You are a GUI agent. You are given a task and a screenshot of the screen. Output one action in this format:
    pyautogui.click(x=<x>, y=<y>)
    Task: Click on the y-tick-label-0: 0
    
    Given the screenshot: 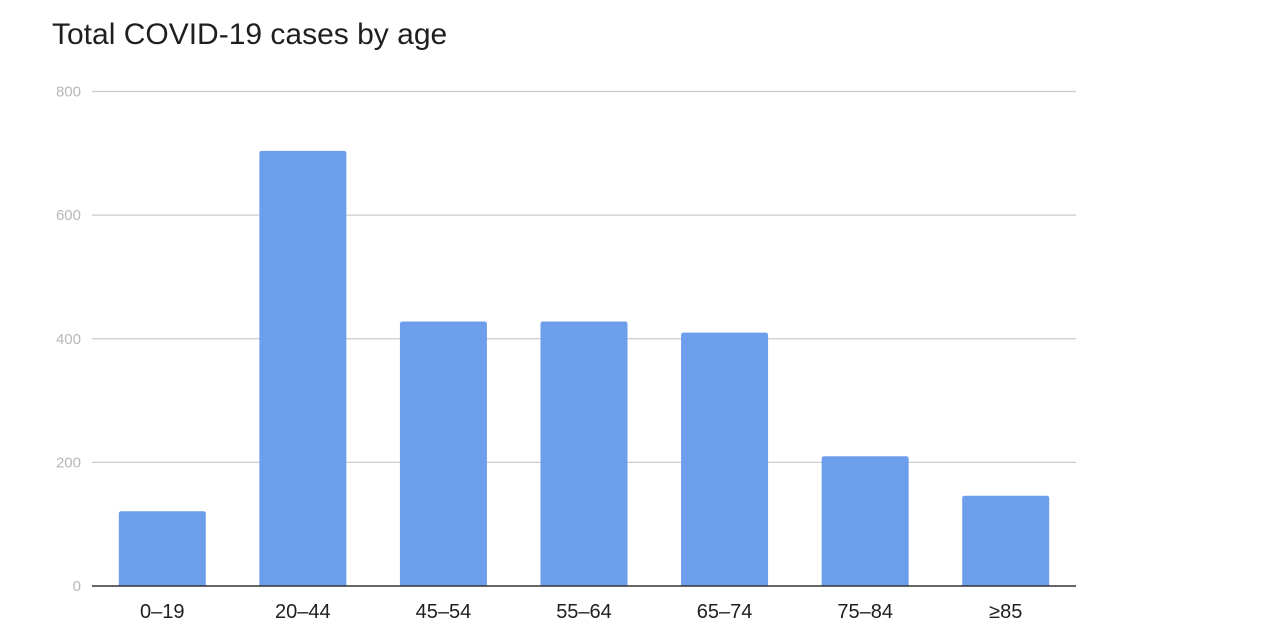 What is the action you would take?
    pyautogui.click(x=77, y=586)
    